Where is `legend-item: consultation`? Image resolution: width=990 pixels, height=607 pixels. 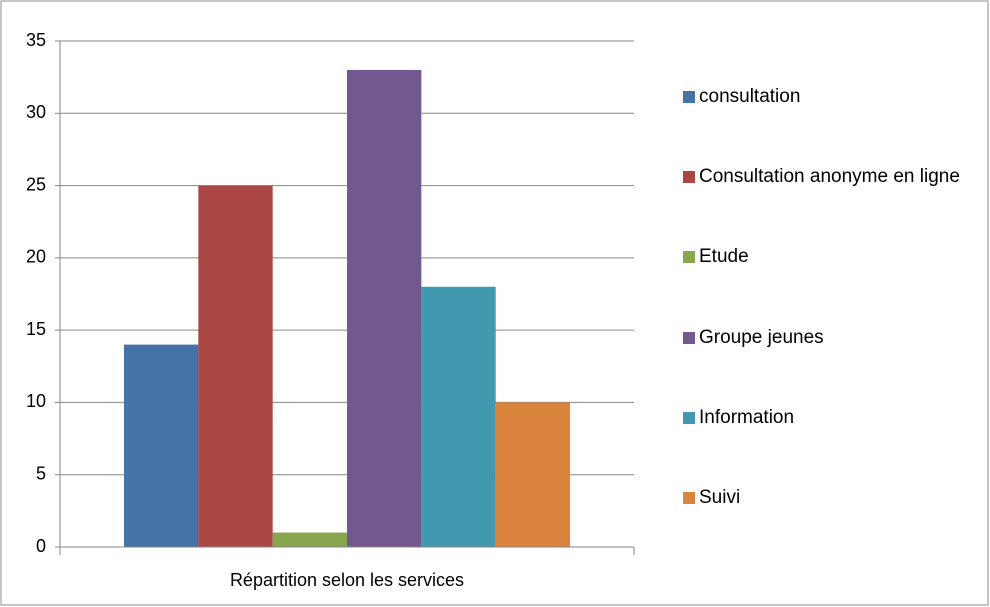
legend-item: consultation is located at coordinates (833, 97).